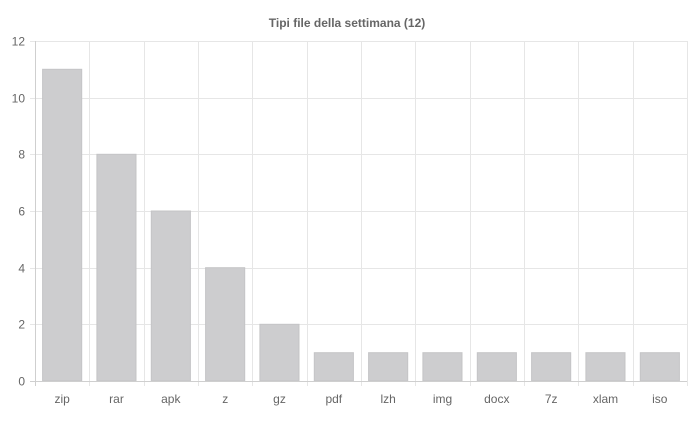 This screenshot has height=421, width=693. Describe the element at coordinates (63, 399) in the screenshot. I see `x-tick-label: zip` at that location.